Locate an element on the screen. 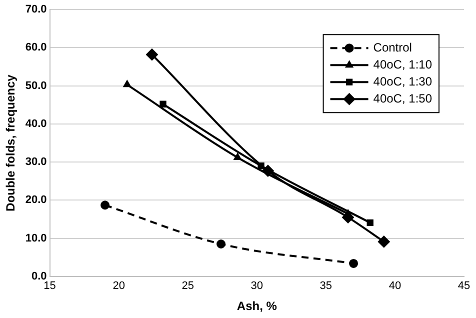  y-tick-label: 40.0 is located at coordinates (36, 124).